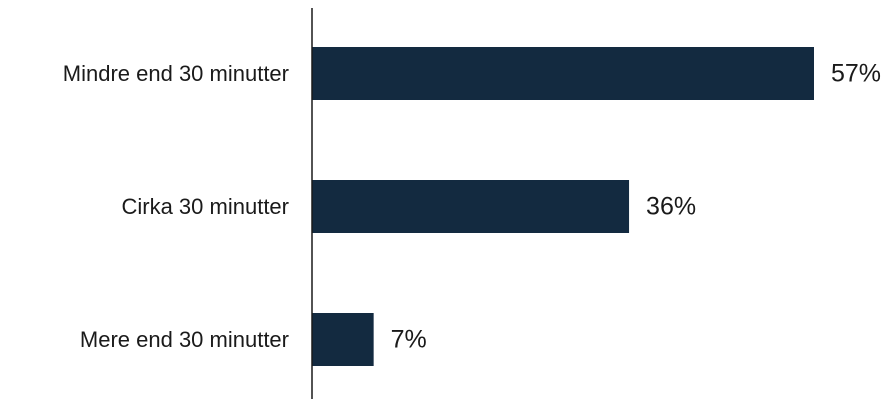 Image resolution: width=892 pixels, height=399 pixels. Describe the element at coordinates (856, 74) in the screenshot. I see `value-label: 57%` at that location.